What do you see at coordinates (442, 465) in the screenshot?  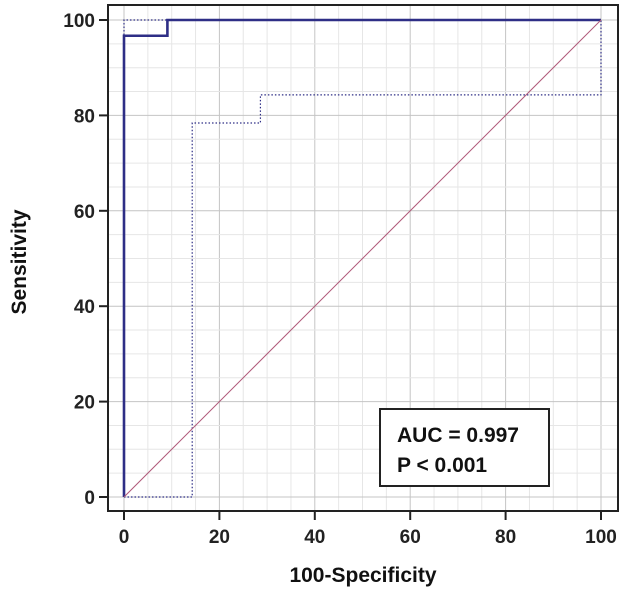 I see `p-value-label: P < 0.001` at bounding box center [442, 465].